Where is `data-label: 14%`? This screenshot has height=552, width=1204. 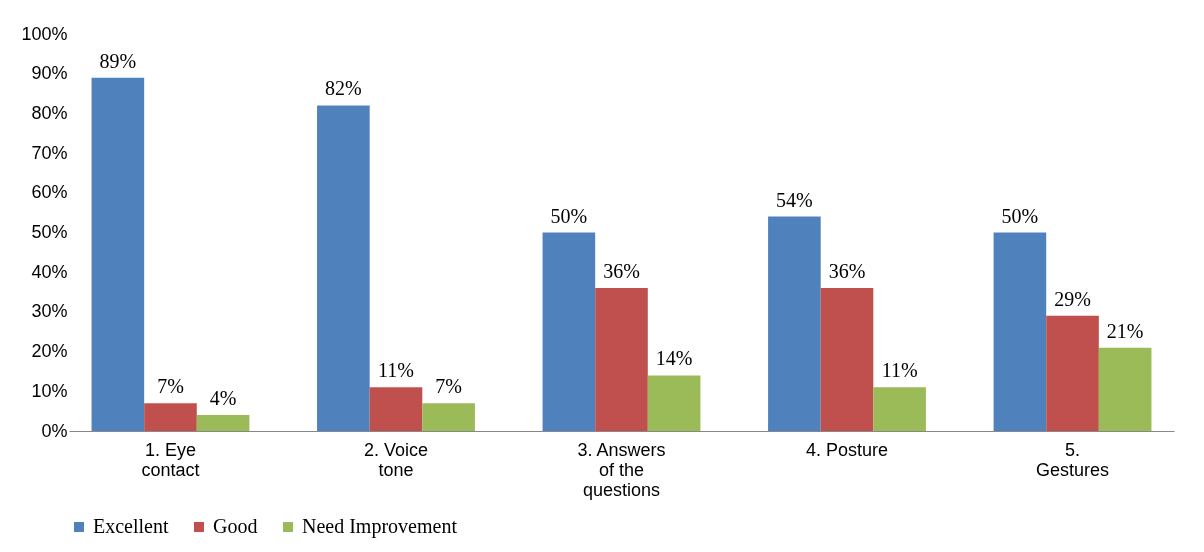 data-label: 14% is located at coordinates (674, 358).